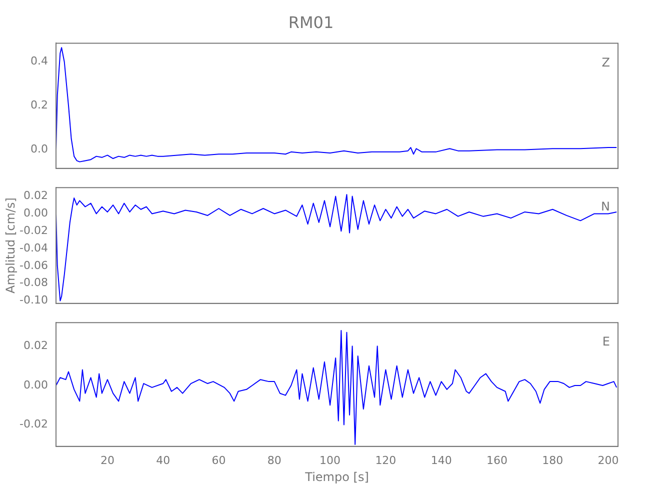  Describe the element at coordinates (107, 460) in the screenshot. I see `x-tick-label: 20` at that location.